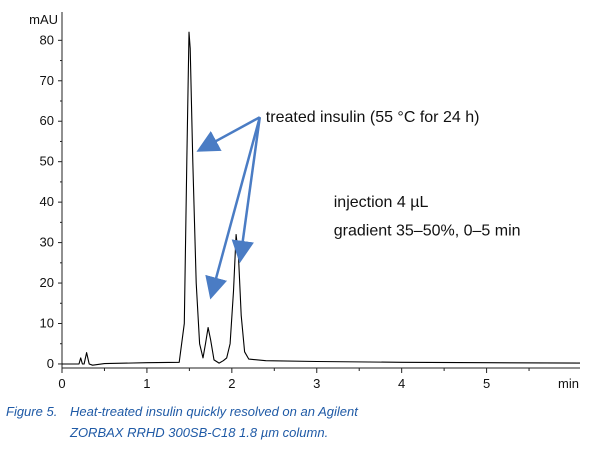 Image resolution: width=590 pixels, height=460 pixels. I want to click on x-axis-label: min, so click(568, 383).